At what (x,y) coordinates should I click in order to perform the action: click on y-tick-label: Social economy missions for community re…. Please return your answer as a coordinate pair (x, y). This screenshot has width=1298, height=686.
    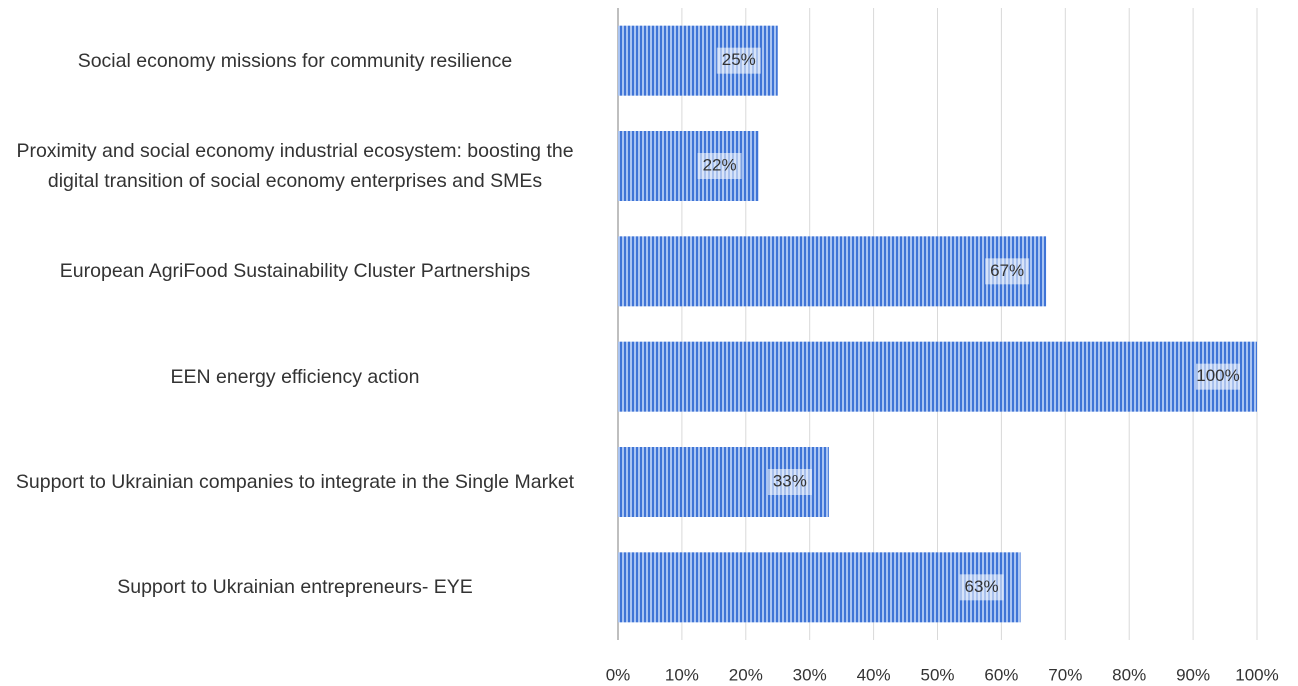
    Looking at the image, I should click on (295, 60).